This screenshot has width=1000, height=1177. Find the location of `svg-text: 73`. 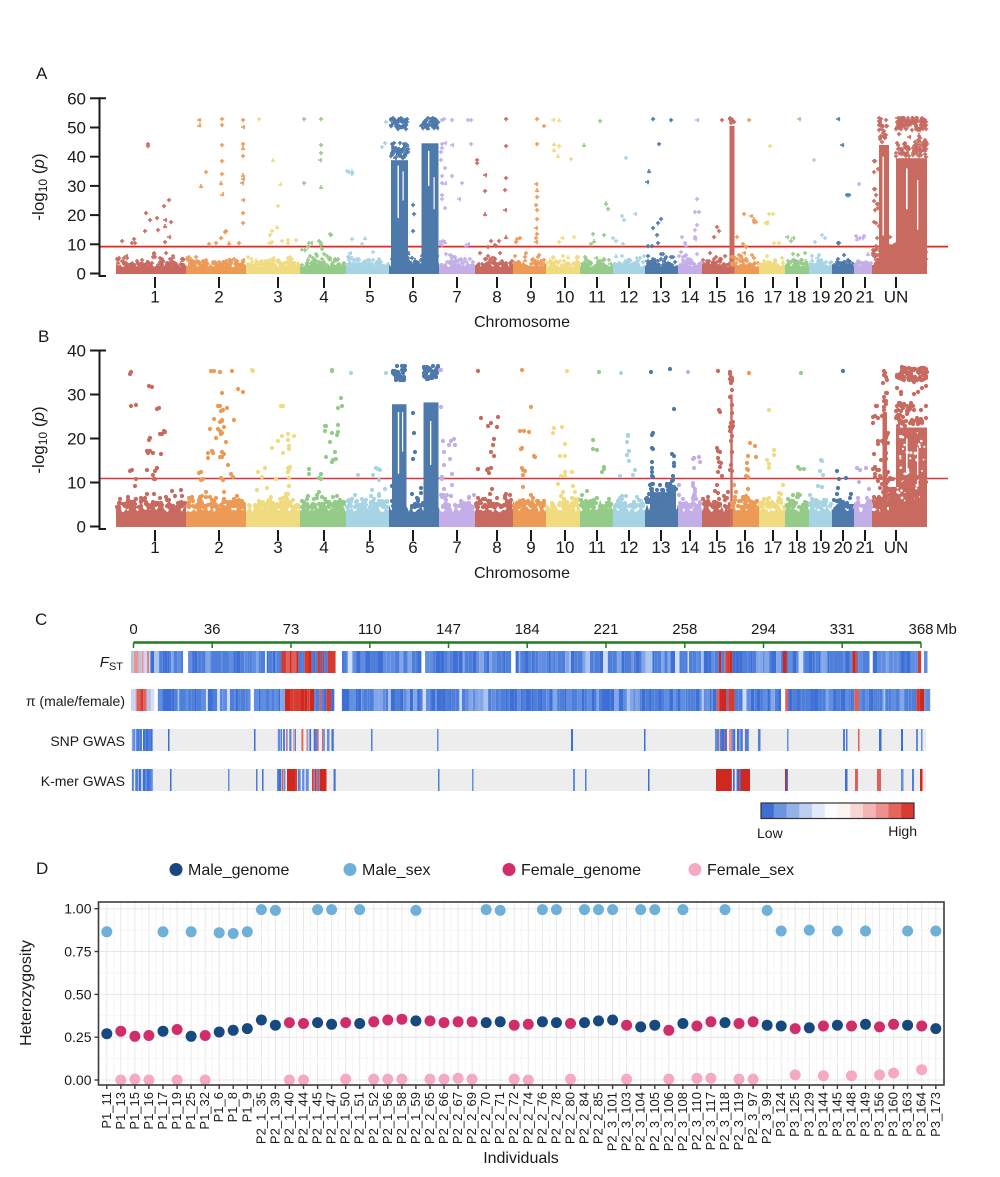

svg-text: 73 is located at coordinates (291, 629).